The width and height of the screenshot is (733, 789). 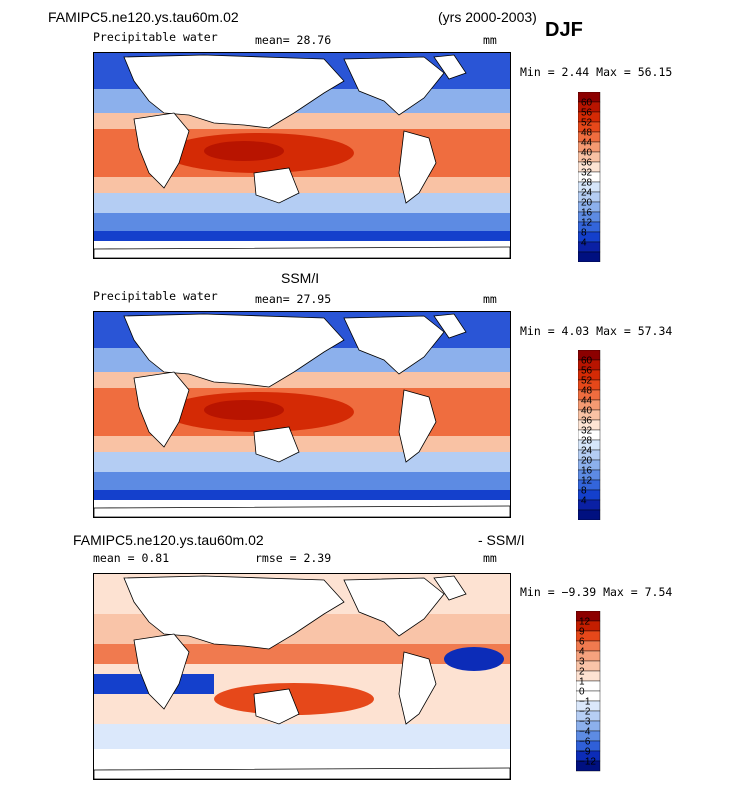 I want to click on panel3-colorbar-svg: 12 9 6 4 3 2 1 0 −1 −2 −3 −4 −6 −9 −12, so click(x=588, y=691).